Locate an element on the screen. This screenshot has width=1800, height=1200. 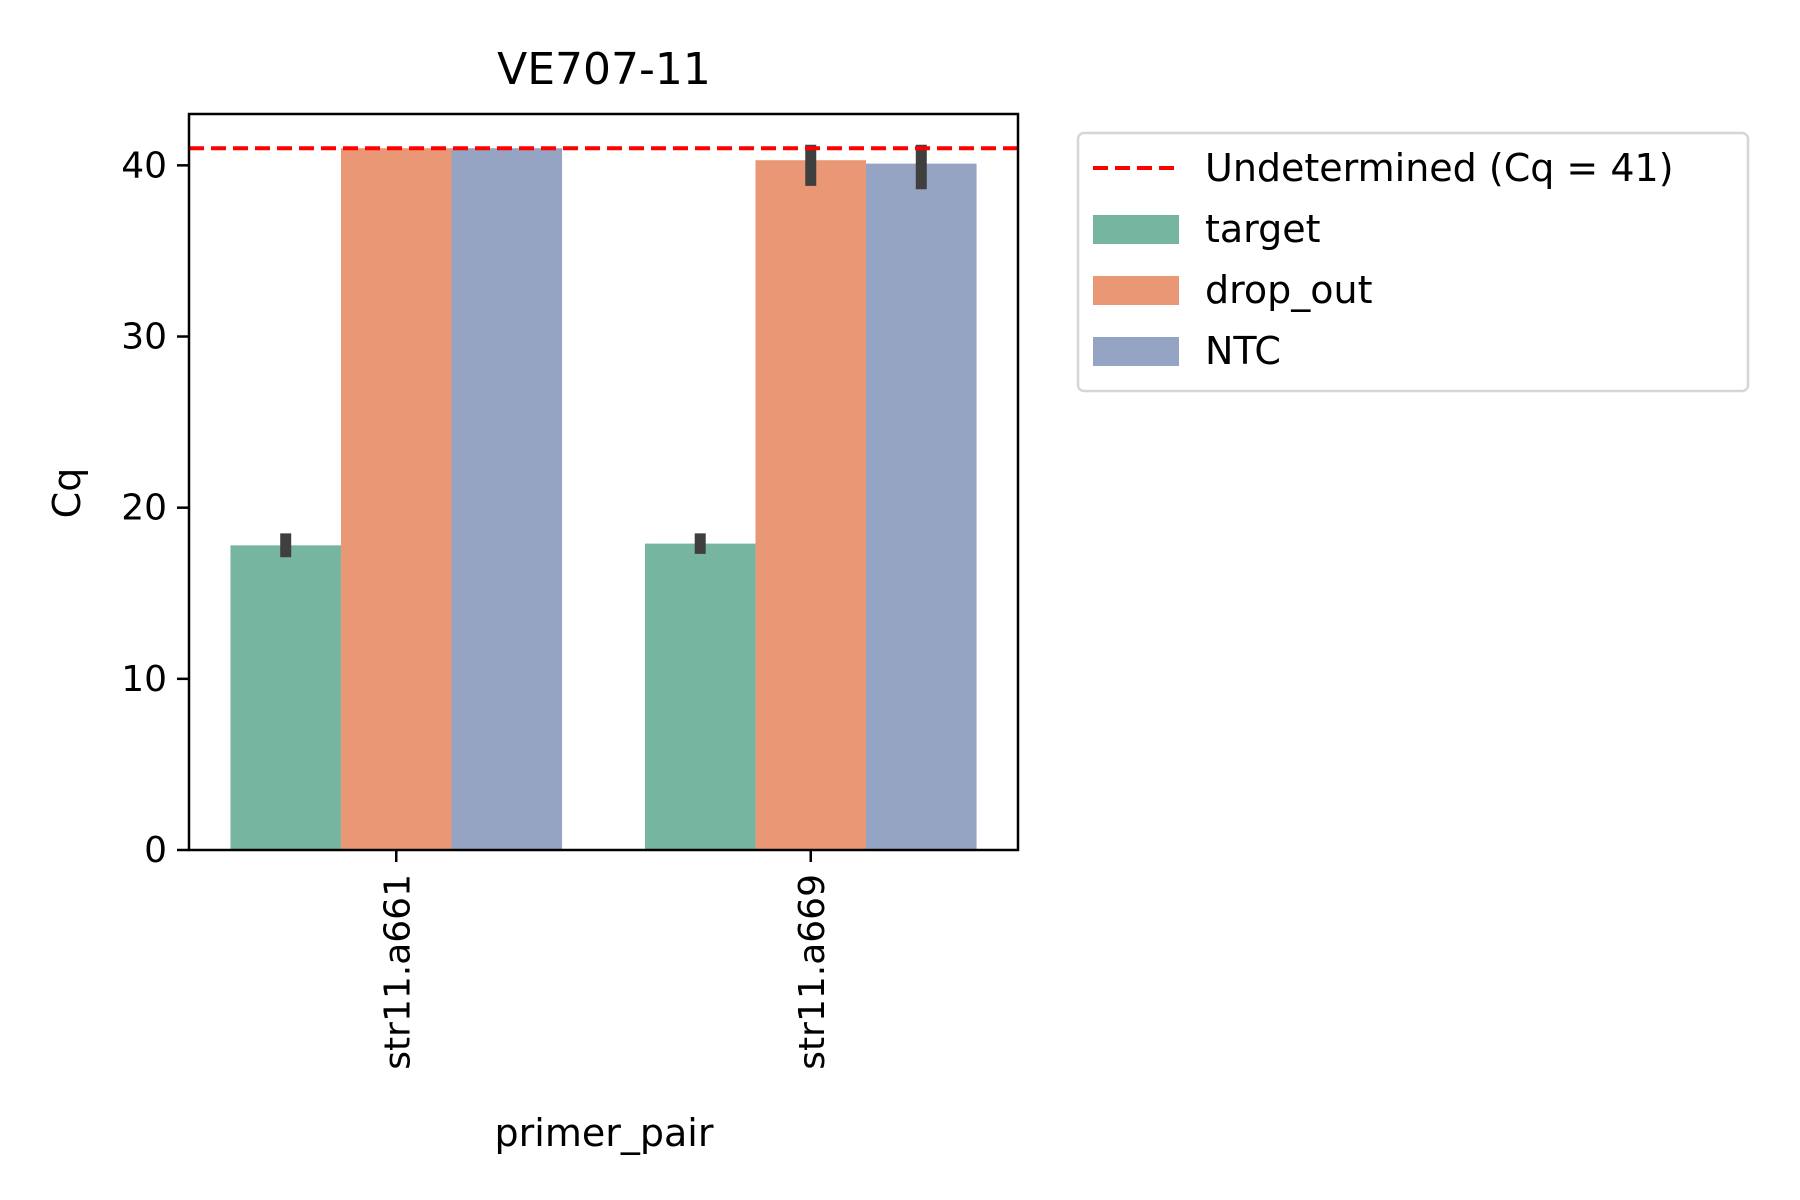
x-tick-label-1: str11.a669 is located at coordinates (812, 972).